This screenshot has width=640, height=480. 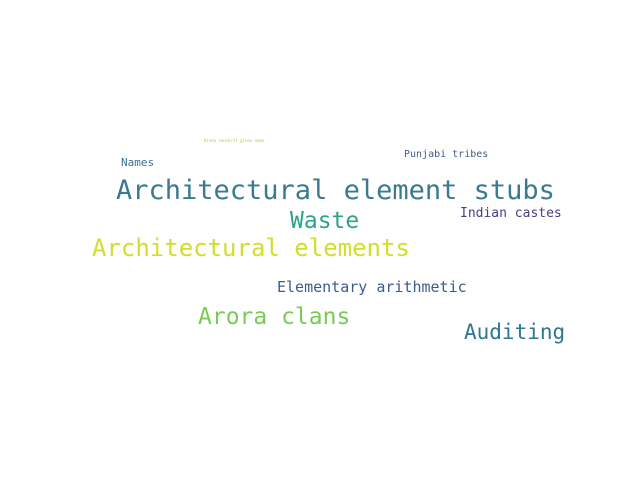 What do you see at coordinates (234, 140) in the screenshot?
I see `word-hindu-sanskrit-given-name: Hindu sanskrit given name` at bounding box center [234, 140].